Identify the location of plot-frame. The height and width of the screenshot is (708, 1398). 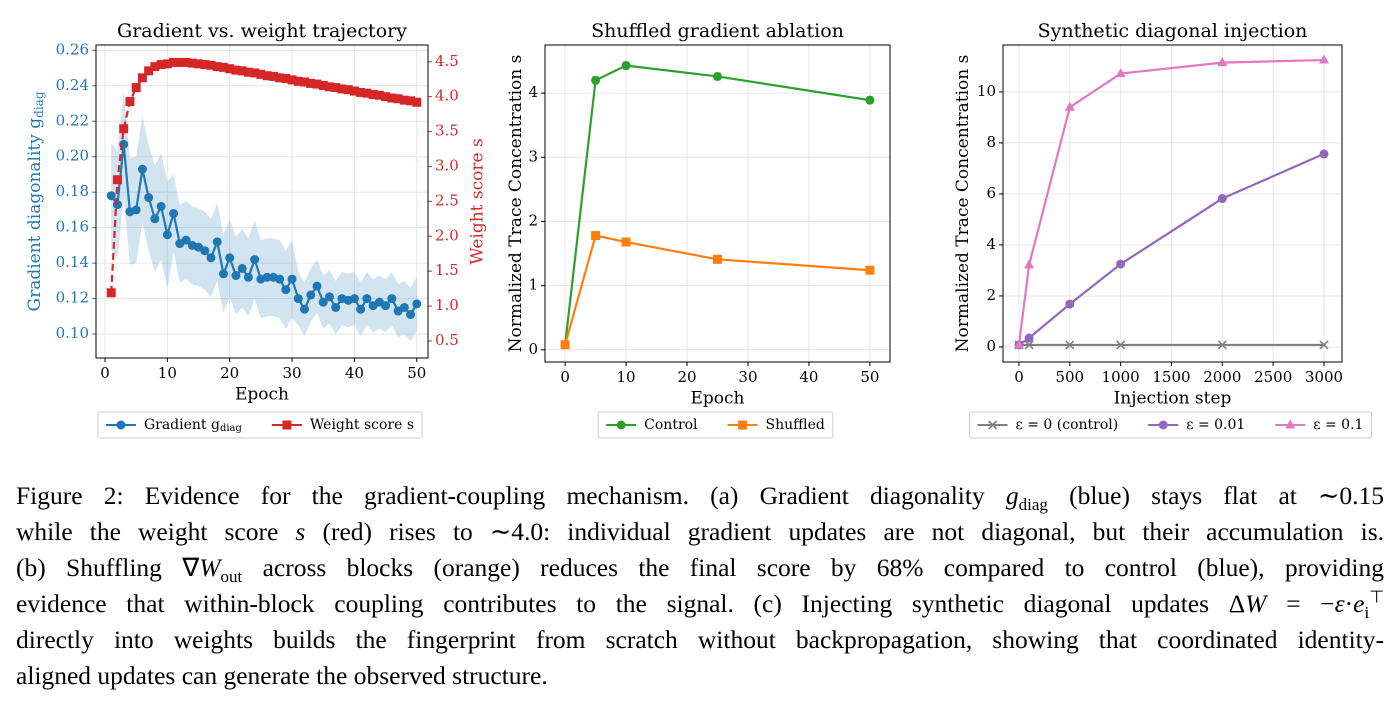
(717, 203).